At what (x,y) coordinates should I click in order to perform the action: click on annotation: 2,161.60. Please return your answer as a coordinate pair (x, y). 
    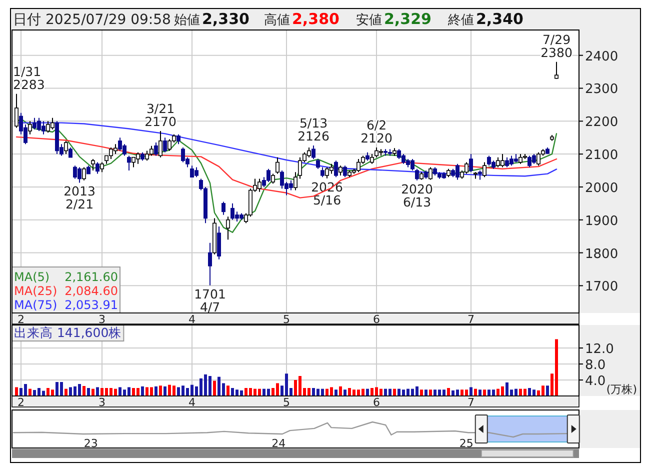
    Looking at the image, I should click on (91, 277).